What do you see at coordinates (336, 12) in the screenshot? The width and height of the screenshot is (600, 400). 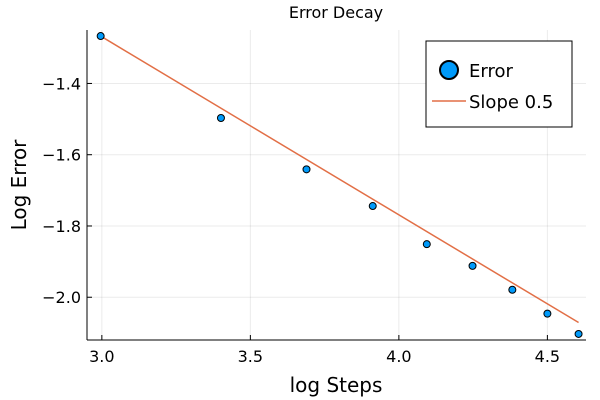 I see `chart-title: Error Decay` at bounding box center [336, 12].